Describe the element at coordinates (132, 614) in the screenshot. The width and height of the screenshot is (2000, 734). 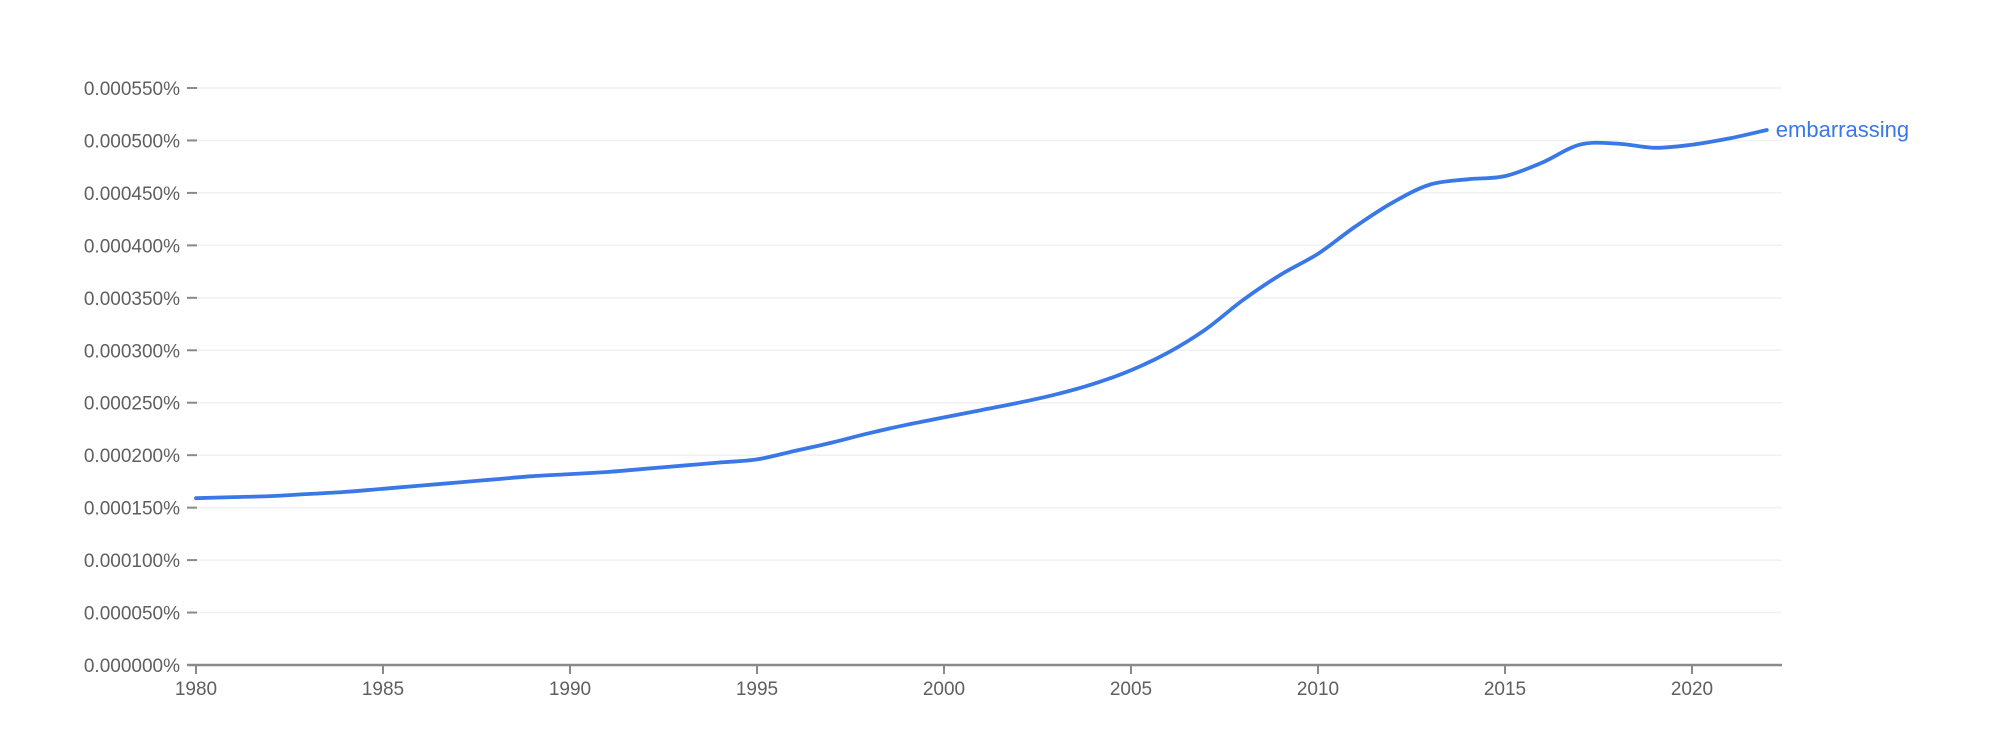
I see `y-tick-label: 0.000050%` at that location.